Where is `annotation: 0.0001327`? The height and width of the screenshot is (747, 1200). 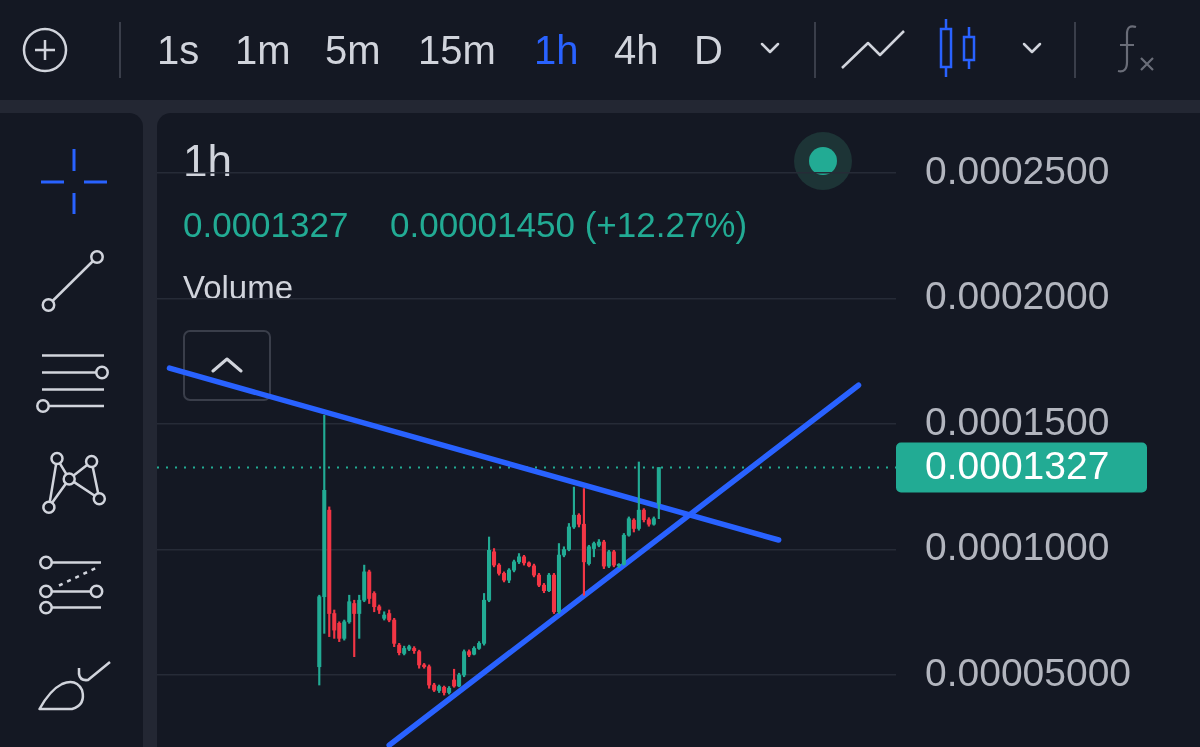 annotation: 0.0001327 is located at coordinates (266, 225).